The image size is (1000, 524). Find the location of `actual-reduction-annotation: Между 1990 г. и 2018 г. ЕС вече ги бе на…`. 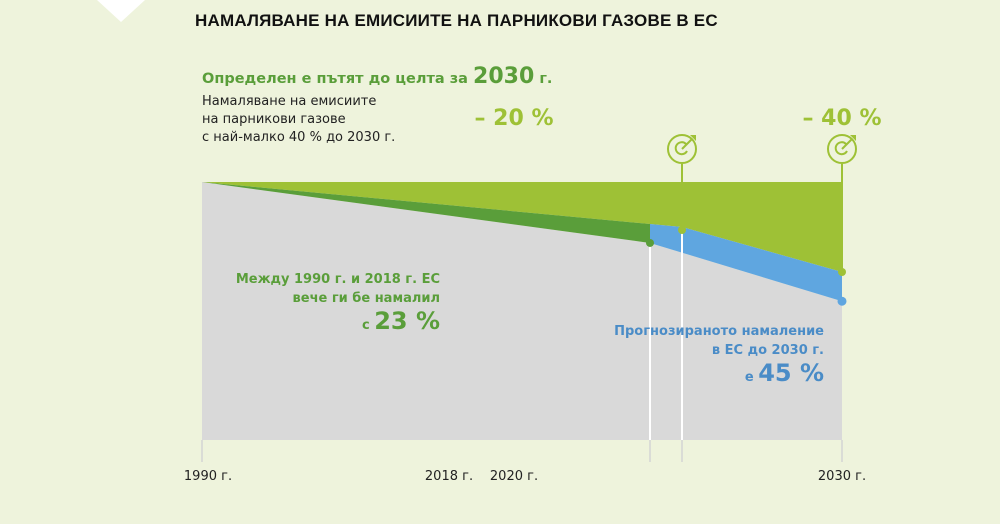

actual-reduction-annotation: Между 1990 г. и 2018 г. ЕС вече ги бе на… is located at coordinates (338, 302).